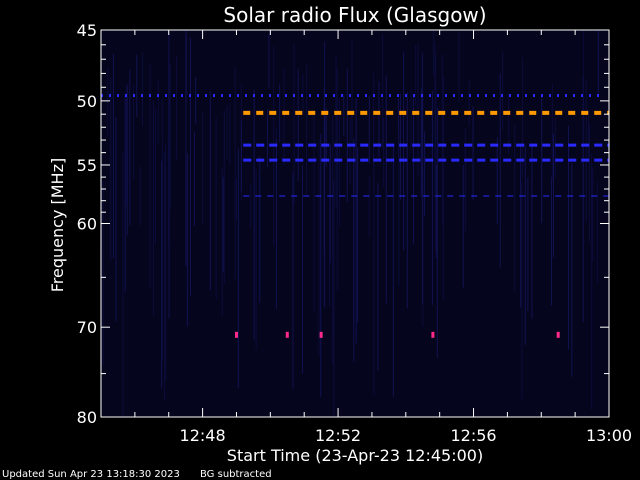 This screenshot has height=480, width=640. I want to click on y-tick-label: 50, so click(87, 101).